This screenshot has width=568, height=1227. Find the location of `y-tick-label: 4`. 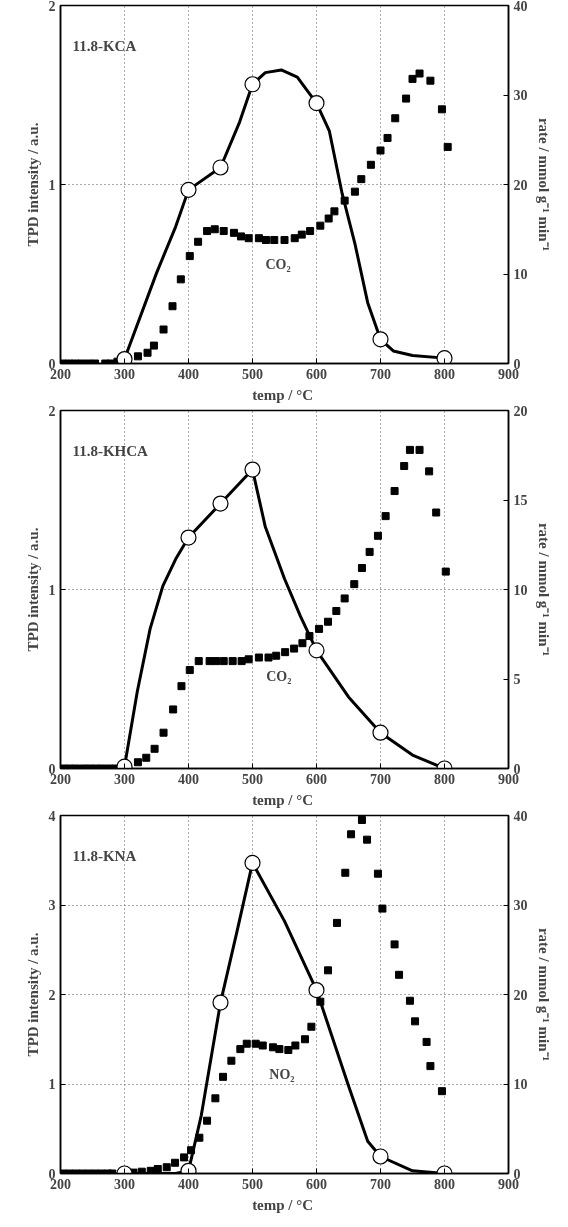

y-tick-label: 4 is located at coordinates (52, 816).